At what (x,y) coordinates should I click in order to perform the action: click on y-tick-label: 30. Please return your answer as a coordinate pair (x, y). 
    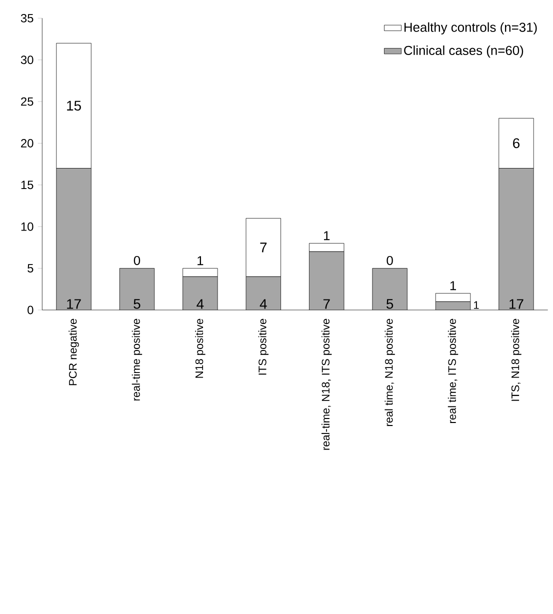
    Looking at the image, I should click on (27, 60).